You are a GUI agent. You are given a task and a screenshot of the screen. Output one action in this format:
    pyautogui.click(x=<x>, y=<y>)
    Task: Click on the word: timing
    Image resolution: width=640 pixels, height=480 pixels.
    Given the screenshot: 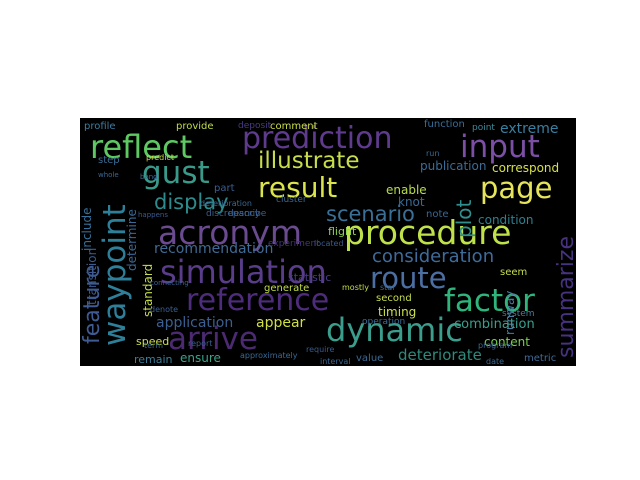 What is the action you would take?
    pyautogui.click(x=397, y=312)
    